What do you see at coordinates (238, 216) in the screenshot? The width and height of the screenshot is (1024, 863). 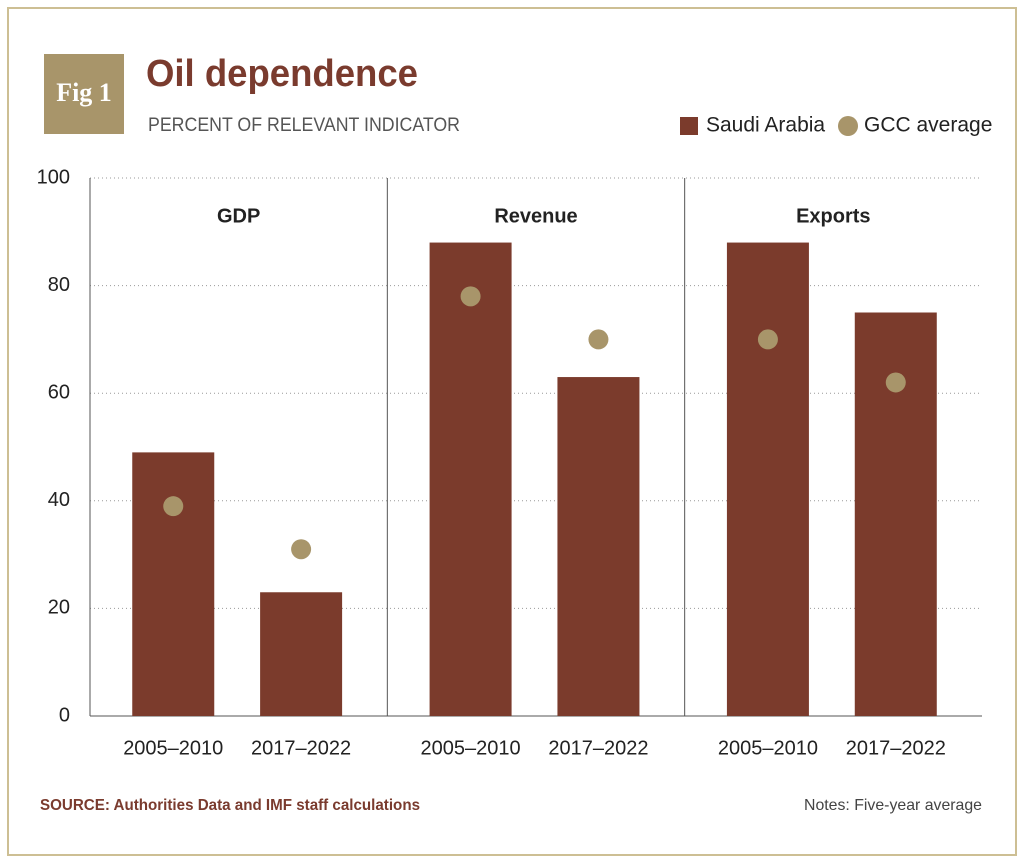 I see `panel-title: GDP` at bounding box center [238, 216].